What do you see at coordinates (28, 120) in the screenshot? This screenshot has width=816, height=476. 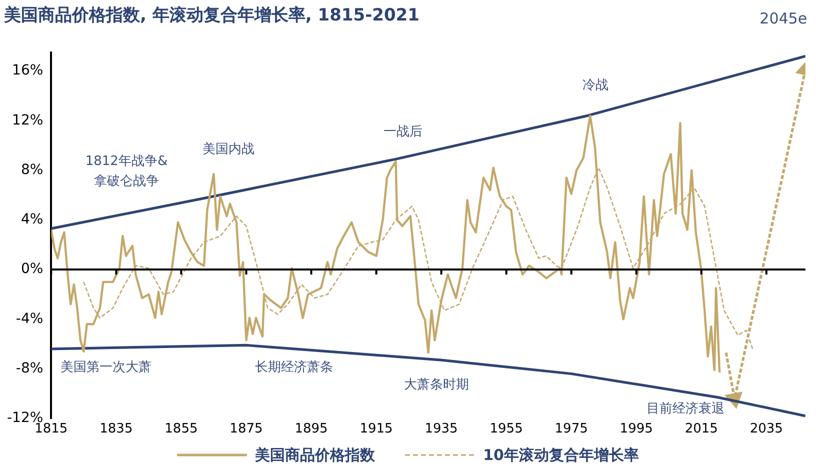 I see `y-tick-label: 12%` at bounding box center [28, 120].